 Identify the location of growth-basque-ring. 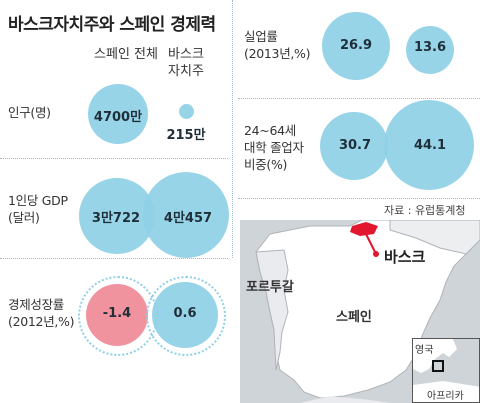
(186, 316).